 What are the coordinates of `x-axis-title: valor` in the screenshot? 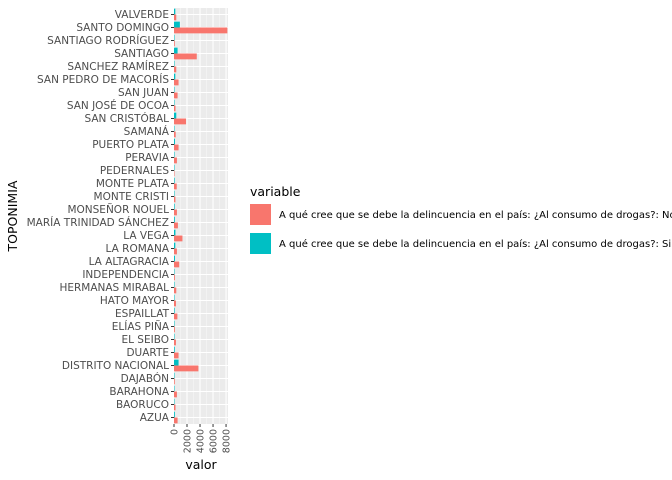 It's located at (201, 464).